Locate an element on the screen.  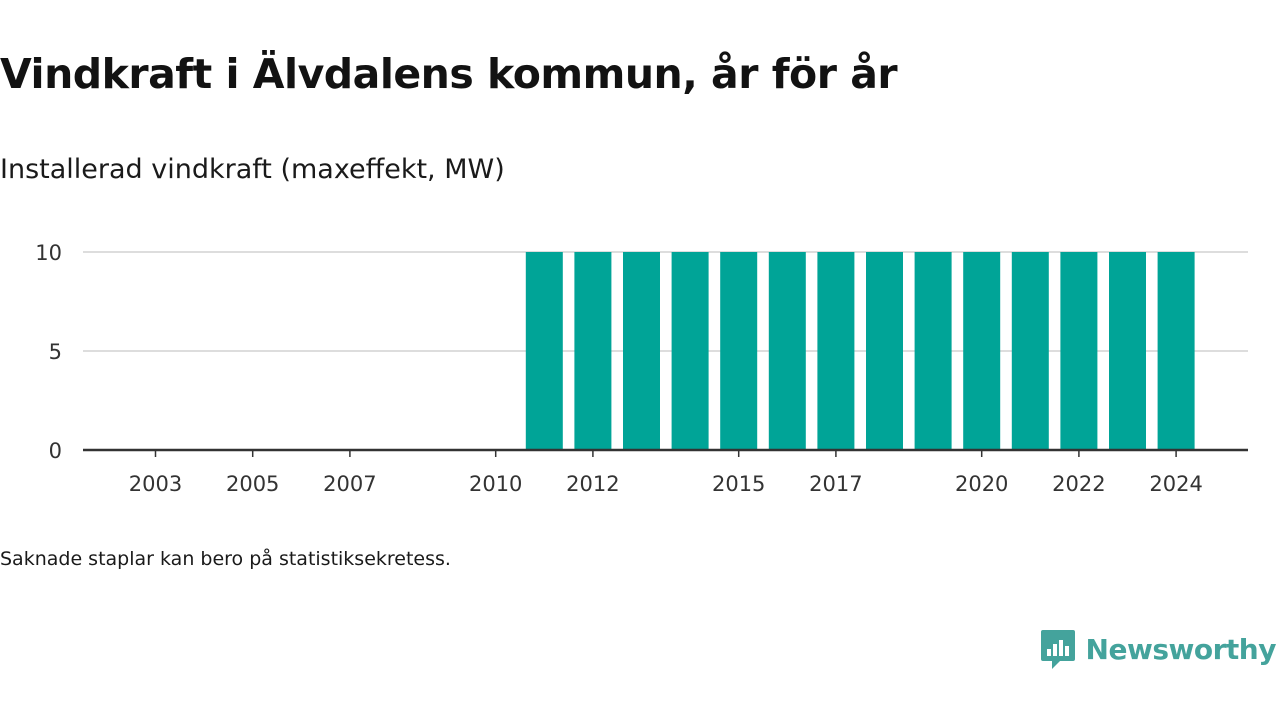
bar-2021 is located at coordinates (1030, 351).